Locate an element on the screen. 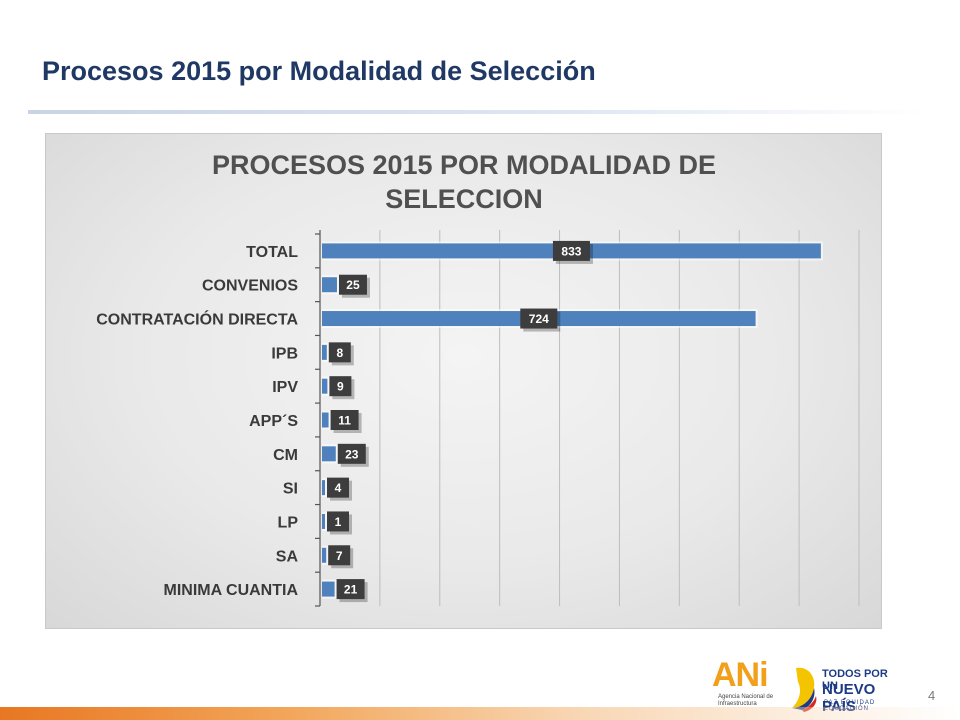  chart-category-axis is located at coordinates (318, 418).